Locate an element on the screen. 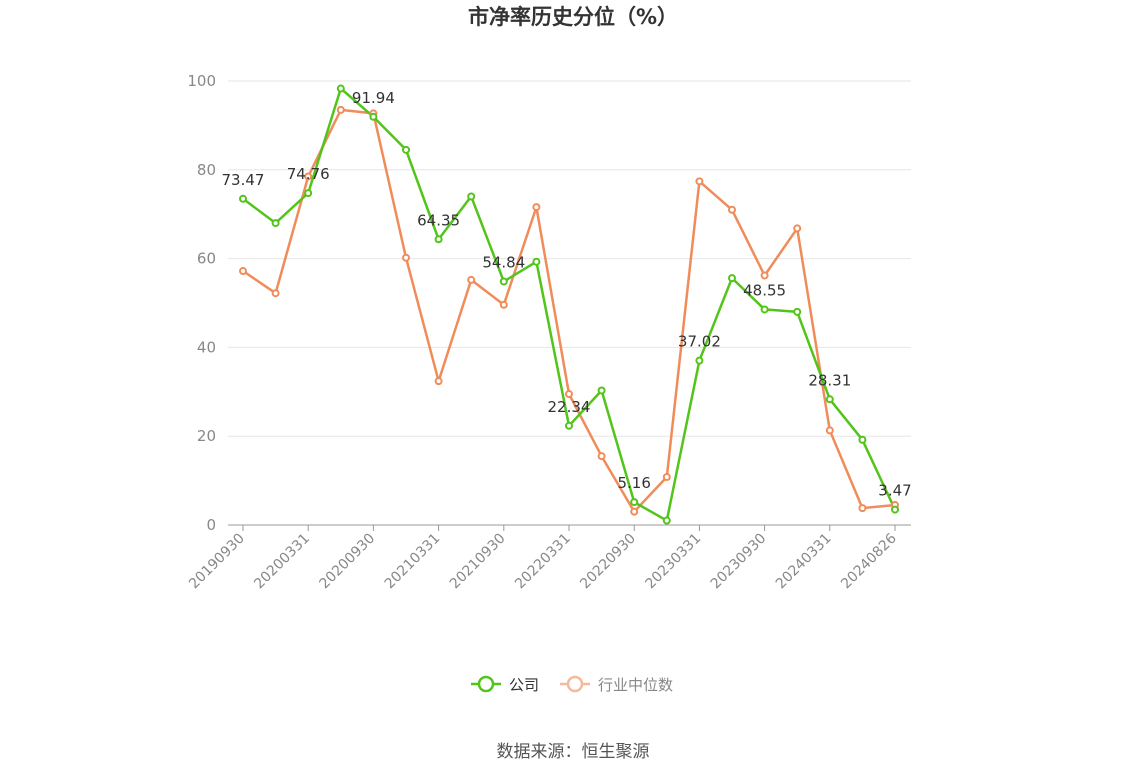  data-label: 22.34 is located at coordinates (569, 407).